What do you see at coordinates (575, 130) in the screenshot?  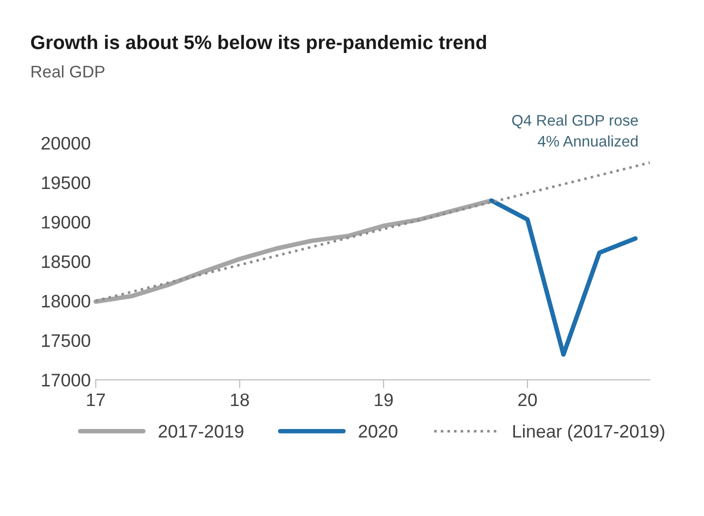 I see `annotation: Q4 Real GDP rose 4% Annualized` at bounding box center [575, 130].